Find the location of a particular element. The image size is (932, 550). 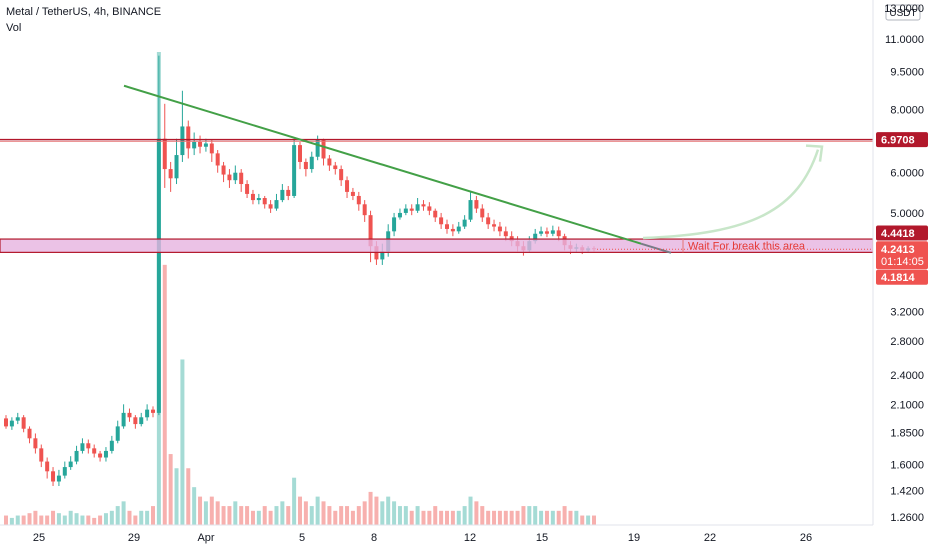

badge-upper-zone: 4.4418 is located at coordinates (902, 233).